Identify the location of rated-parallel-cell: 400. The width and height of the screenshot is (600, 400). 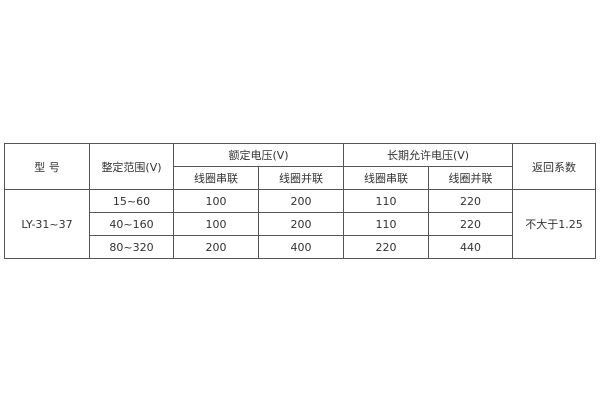
(301, 247).